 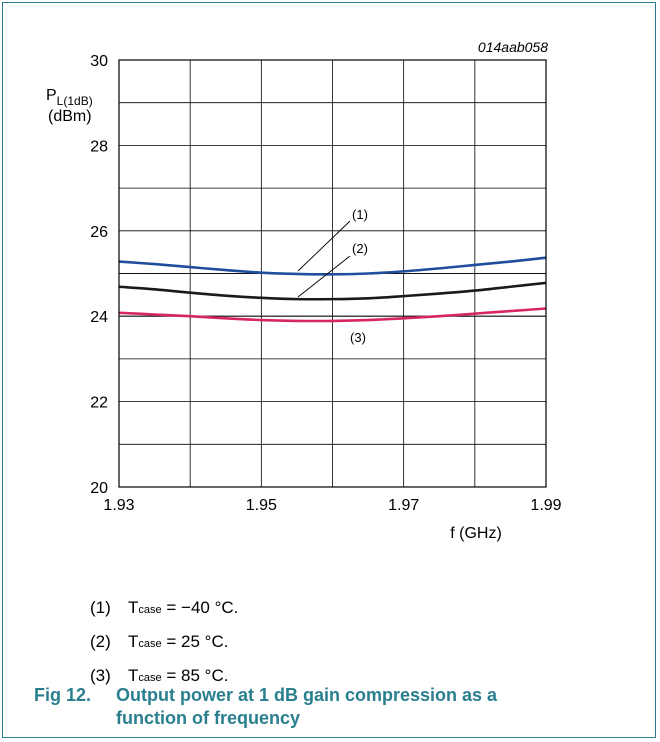 I want to click on series-lines, so click(x=332, y=289).